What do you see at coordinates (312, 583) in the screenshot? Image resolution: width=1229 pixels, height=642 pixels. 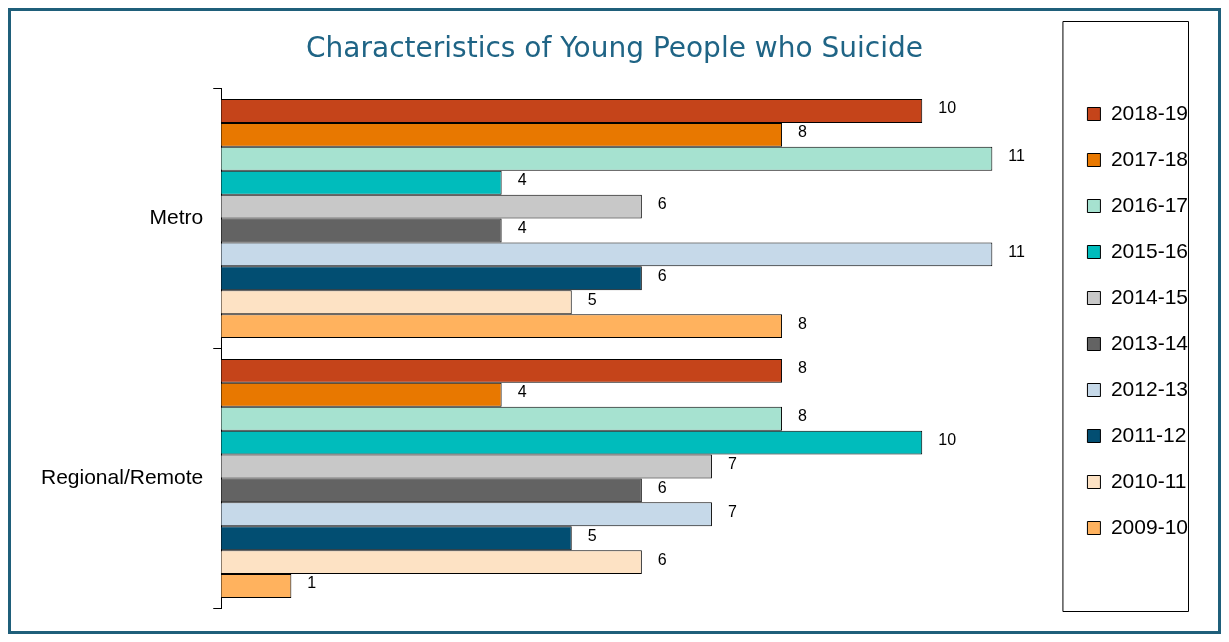 I see `data-label: 1` at bounding box center [312, 583].